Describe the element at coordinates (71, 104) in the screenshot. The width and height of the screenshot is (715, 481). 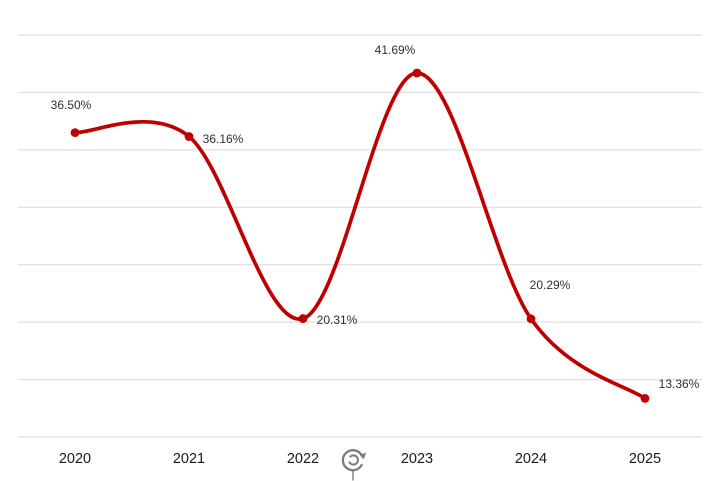
I see `data-label: 36.50%` at that location.